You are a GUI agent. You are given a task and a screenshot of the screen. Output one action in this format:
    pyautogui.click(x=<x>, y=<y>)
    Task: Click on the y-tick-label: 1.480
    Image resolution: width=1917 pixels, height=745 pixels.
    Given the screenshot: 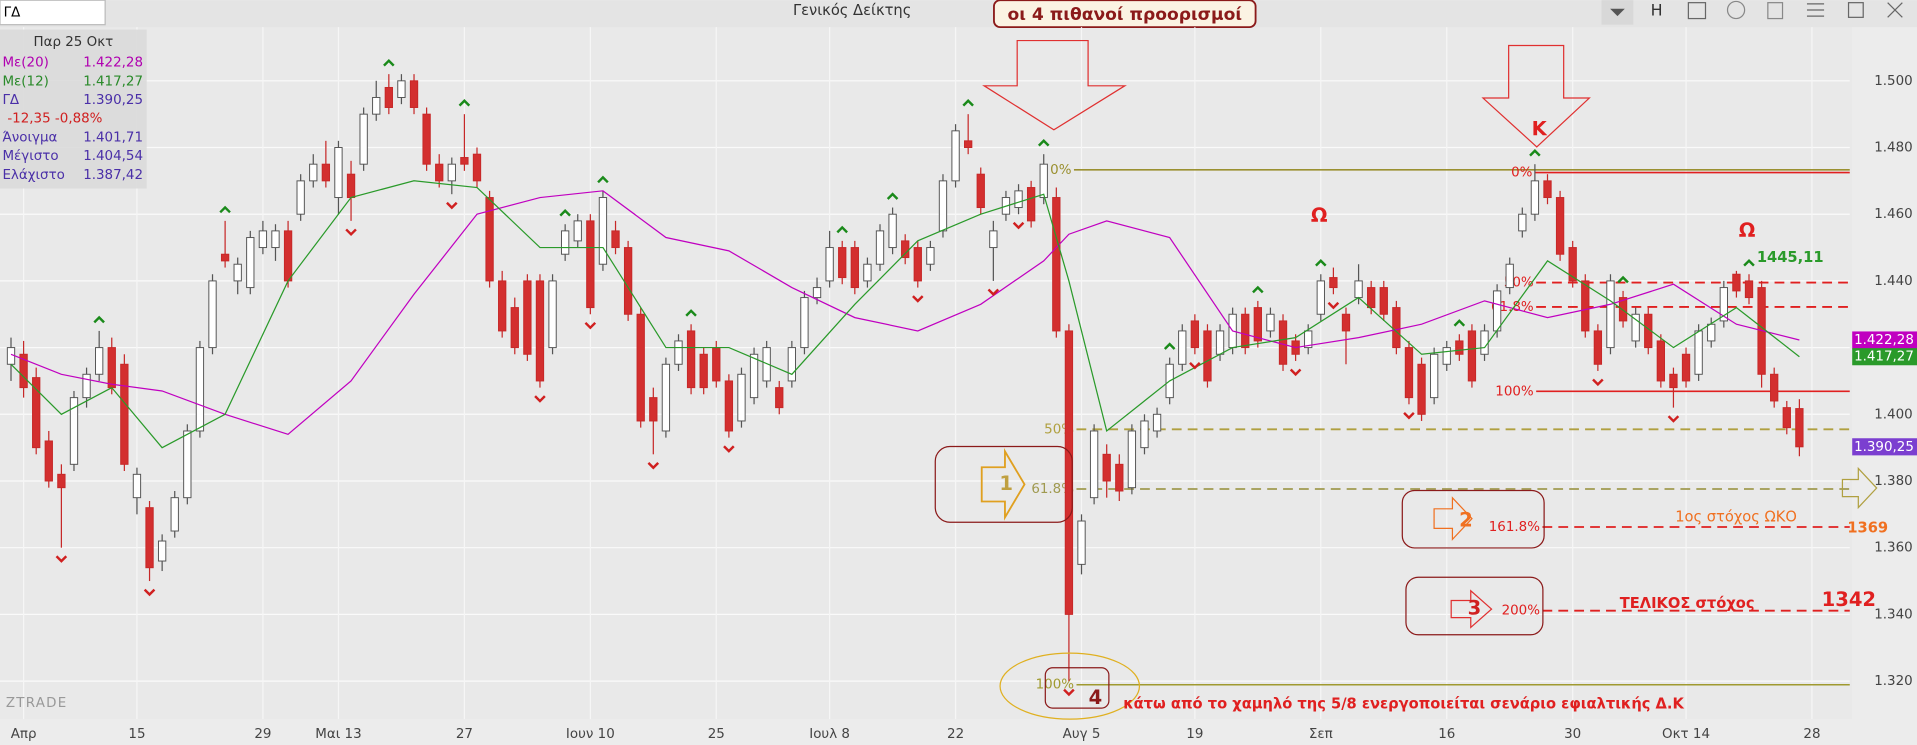 What is the action you would take?
    pyautogui.click(x=1893, y=148)
    